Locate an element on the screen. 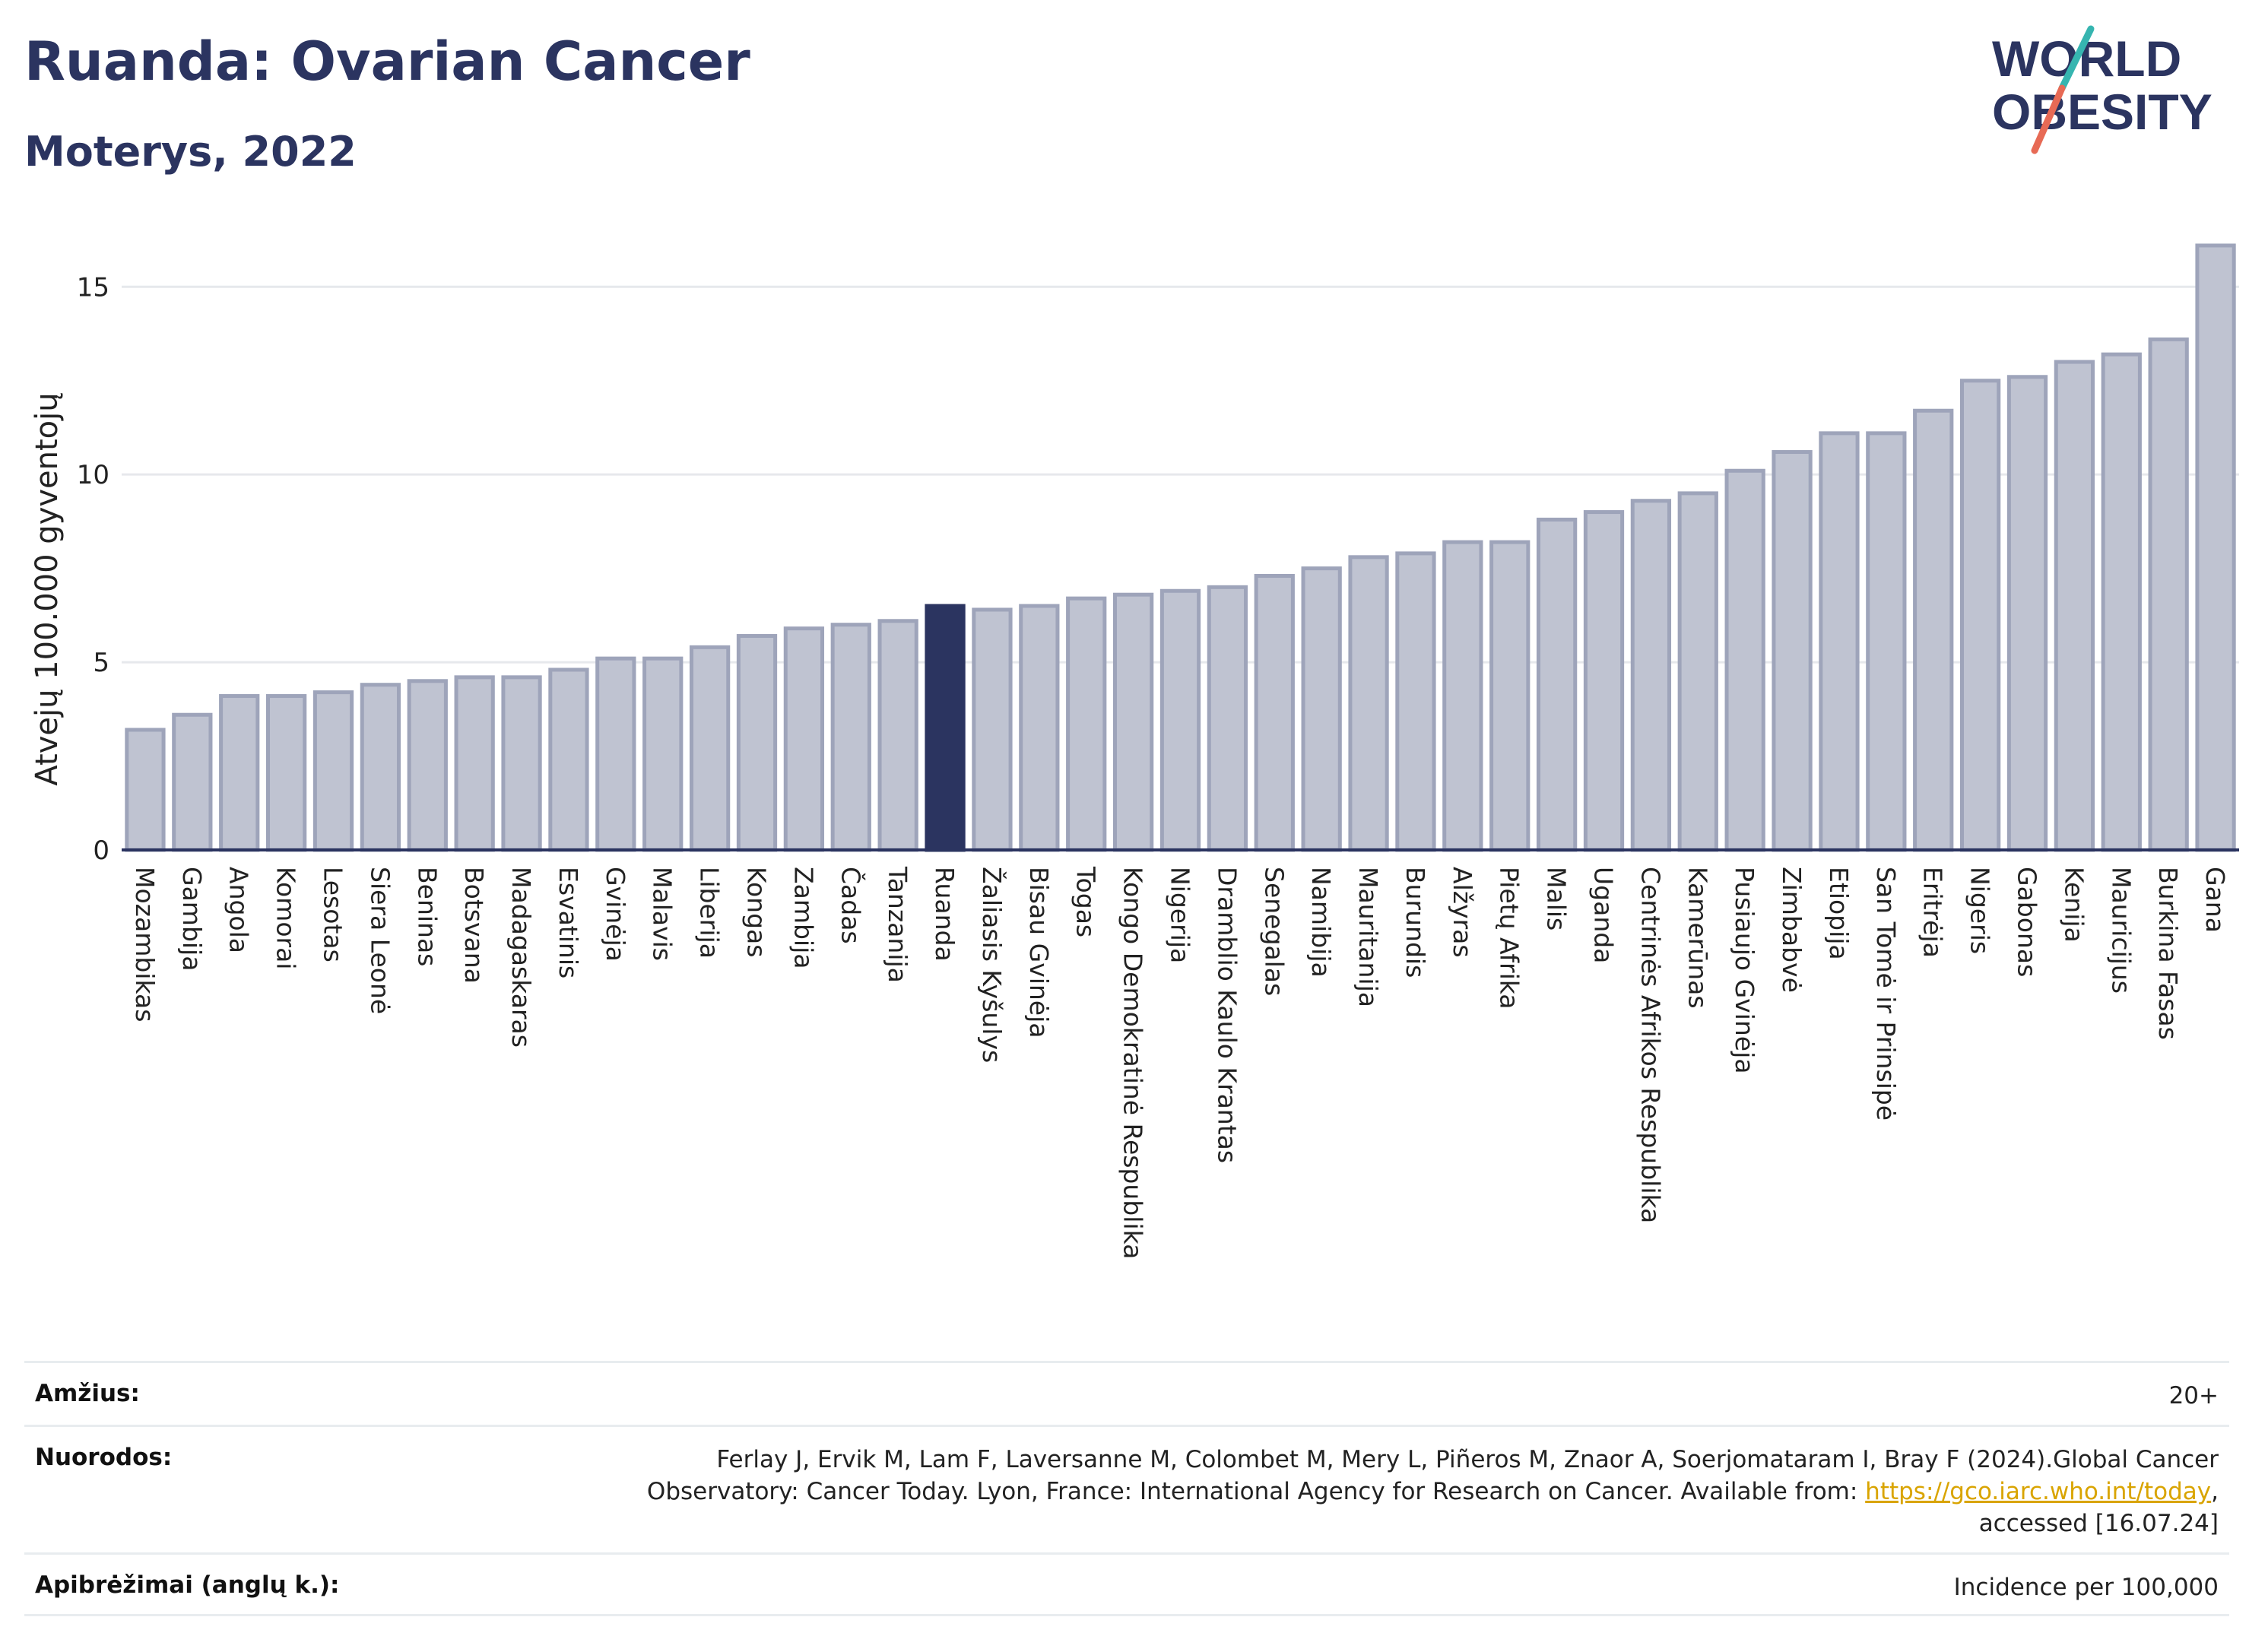 The image size is (2249, 1652). x-tick-label: Esvatinis is located at coordinates (568, 922).